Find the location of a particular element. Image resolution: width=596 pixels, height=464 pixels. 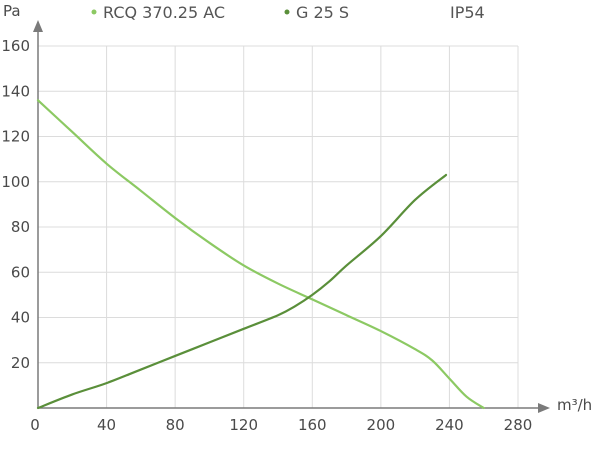

y-axis-unit: Pa is located at coordinates (12, 11).